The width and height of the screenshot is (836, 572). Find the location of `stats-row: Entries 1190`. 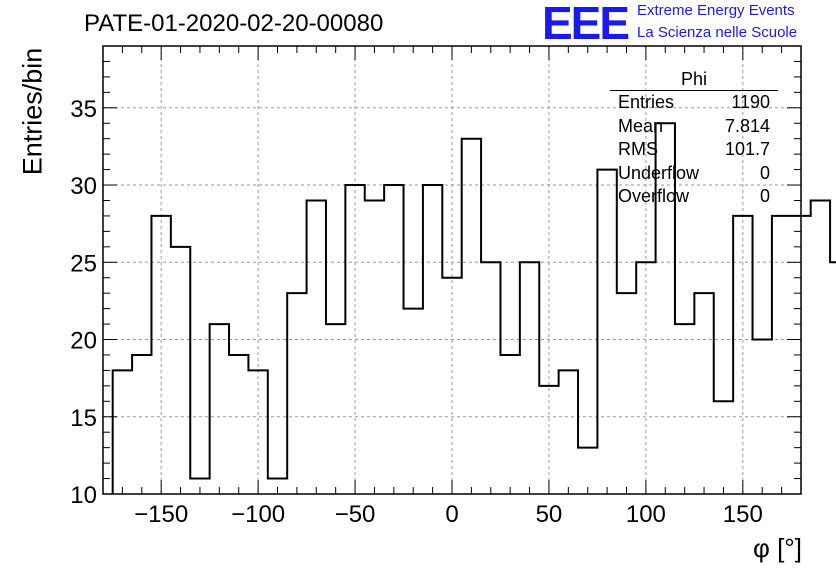

stats-row: Entries 1190 is located at coordinates (694, 103).